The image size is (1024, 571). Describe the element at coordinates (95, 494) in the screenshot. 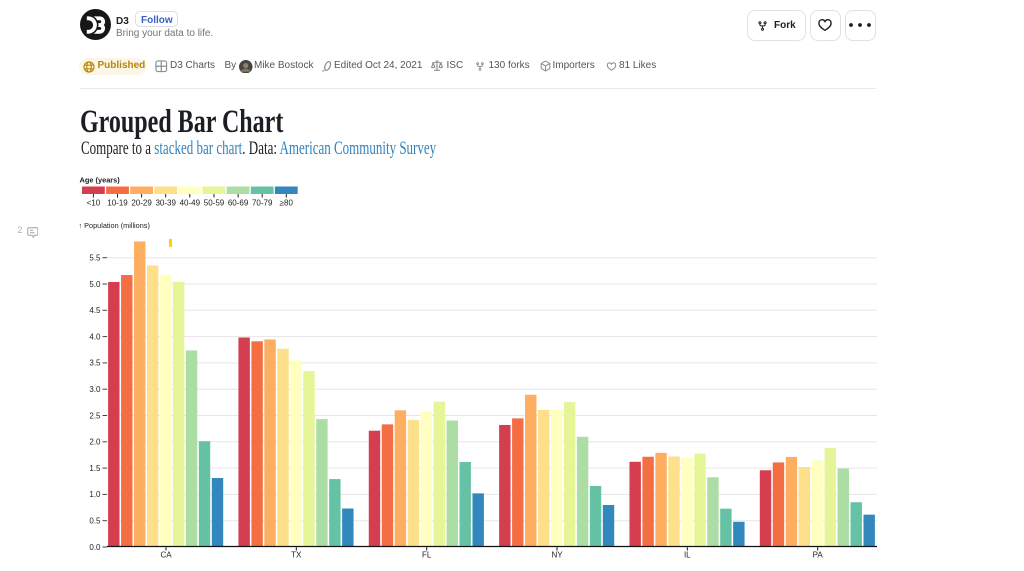

I see `svg-text: 1.0` at that location.